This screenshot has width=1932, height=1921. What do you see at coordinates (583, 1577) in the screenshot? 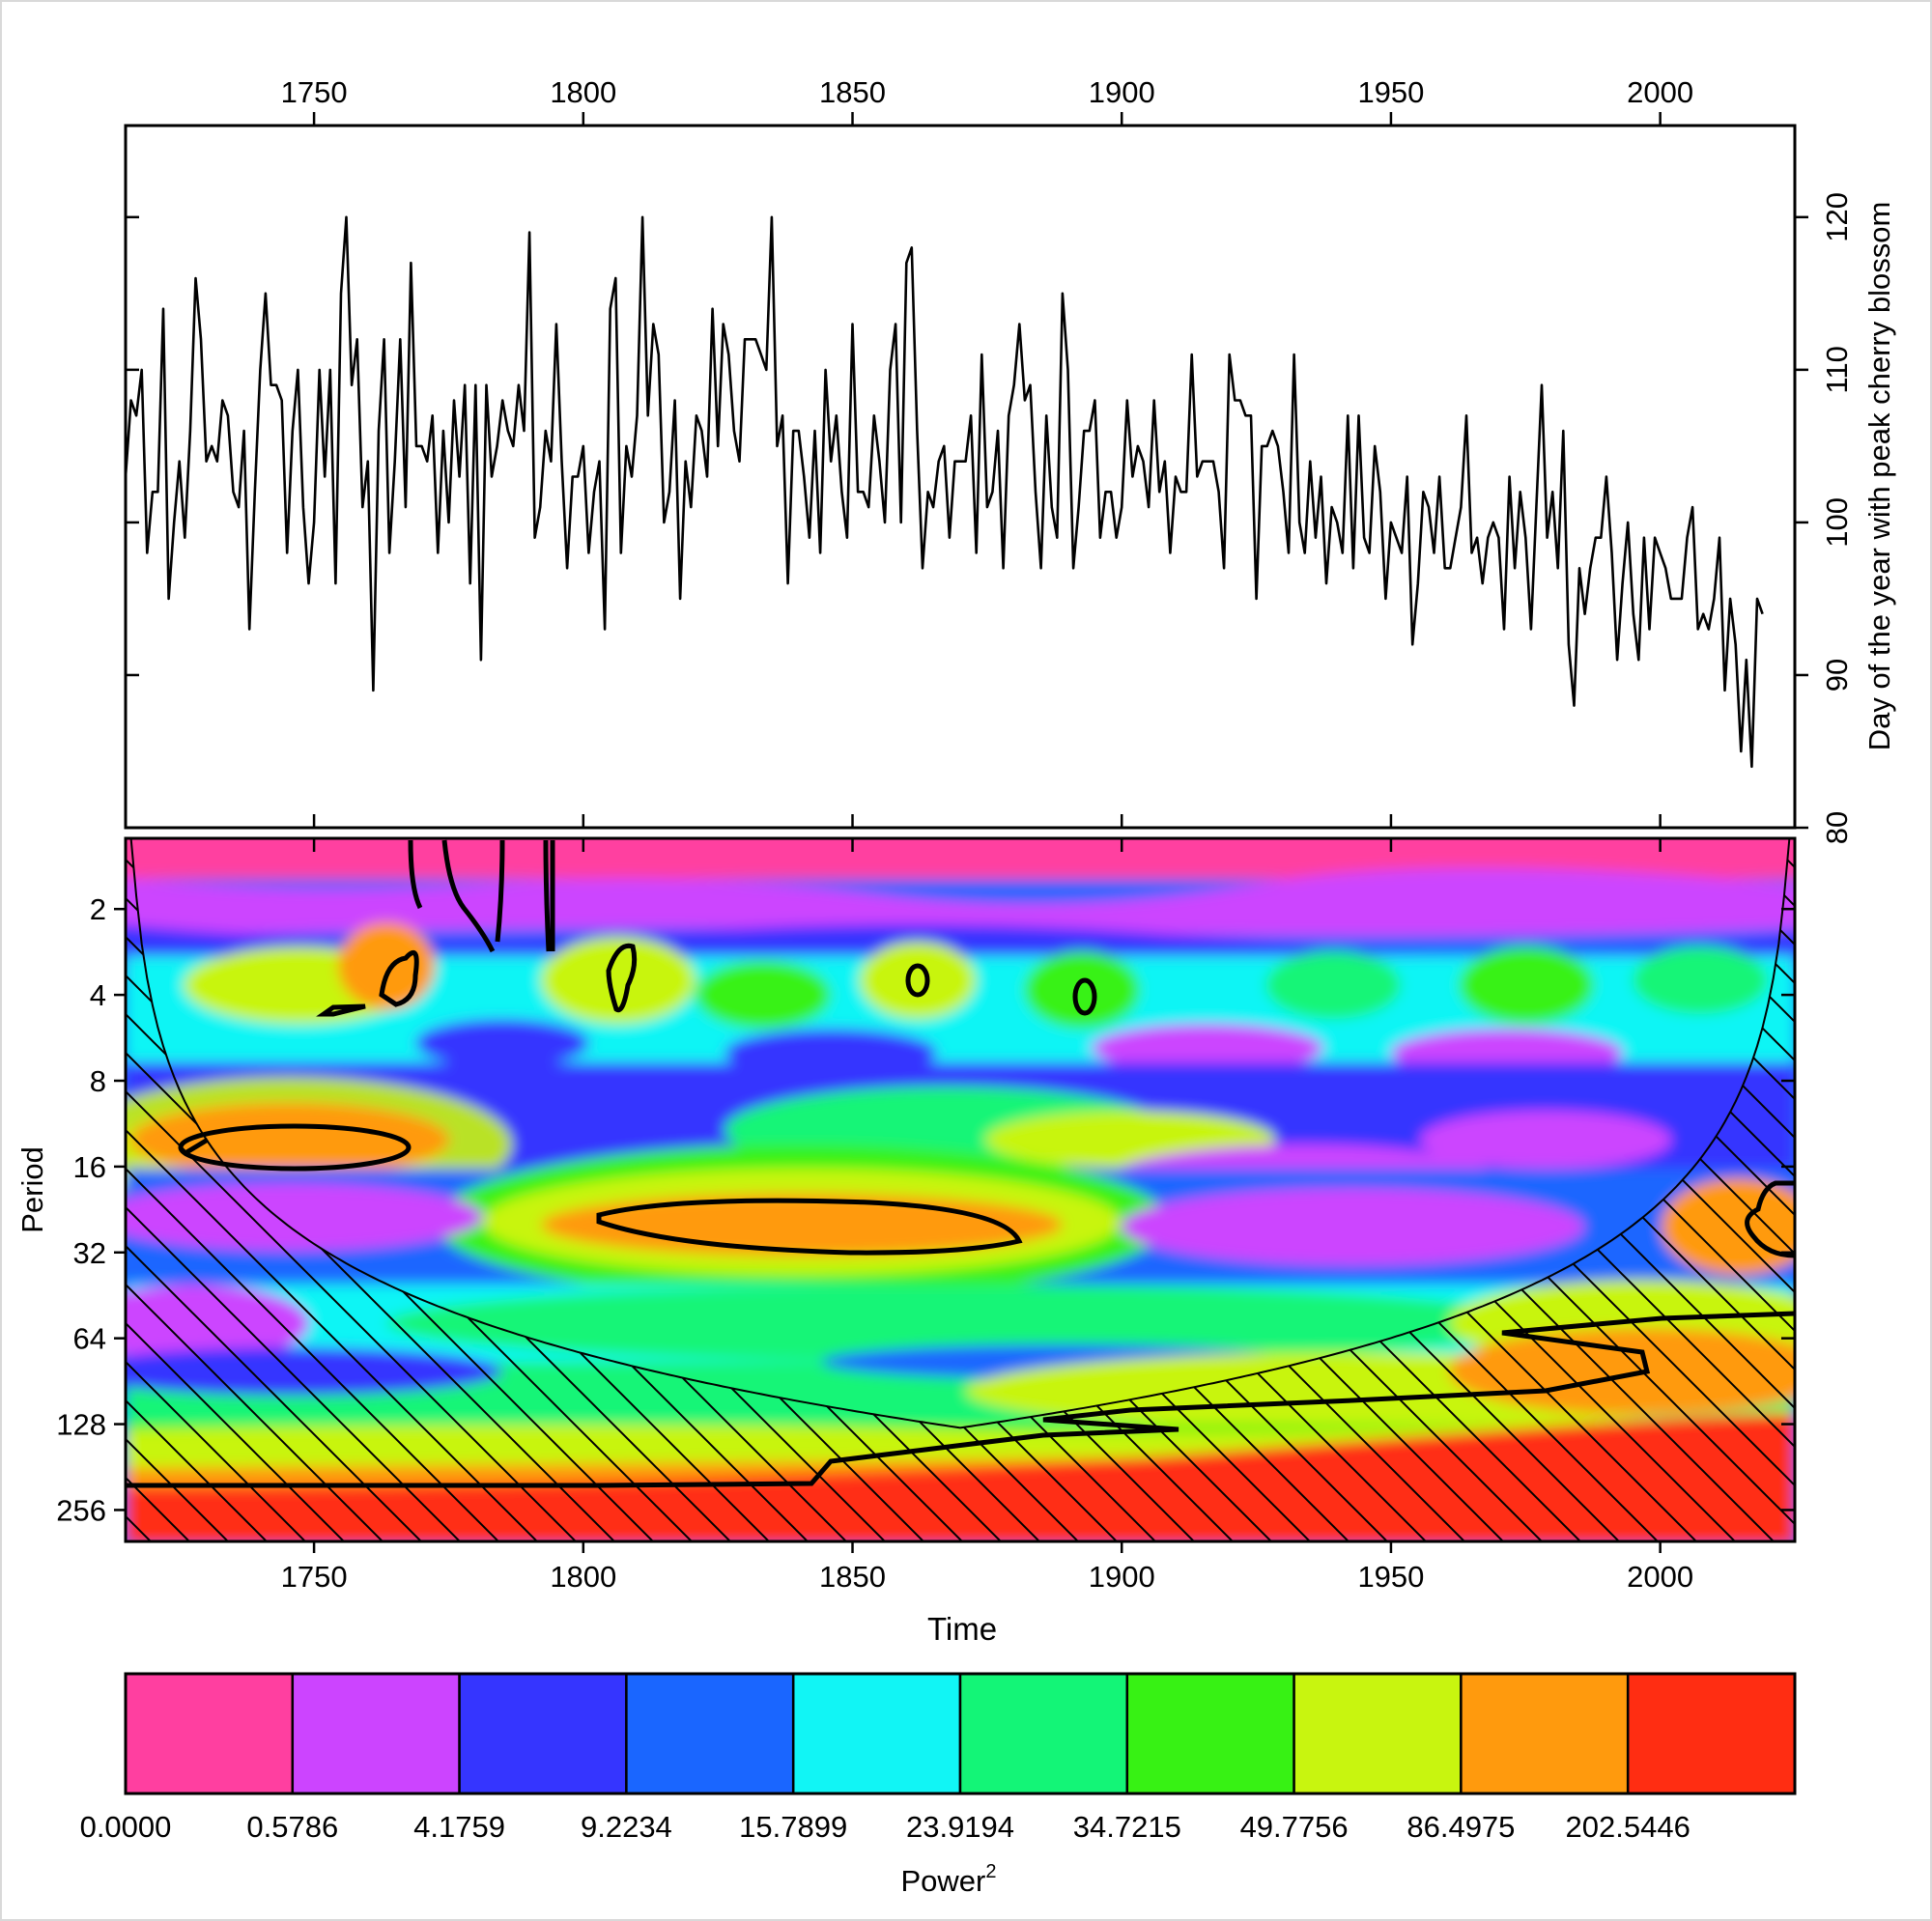
I see `bottom-x-tick-label: 1800` at bounding box center [583, 1577].